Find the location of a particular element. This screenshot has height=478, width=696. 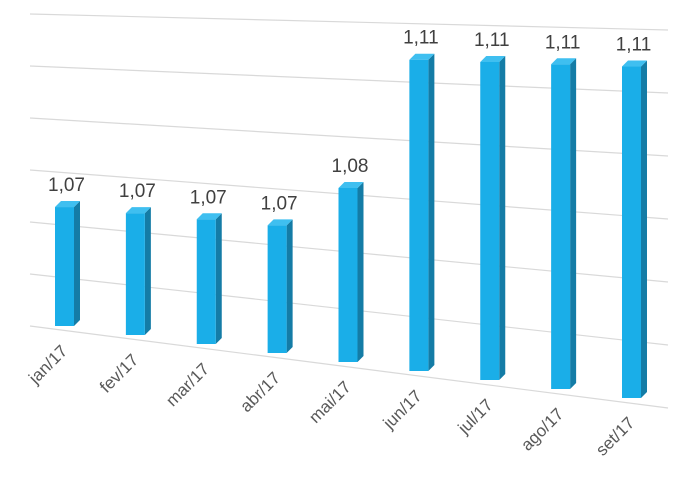

x-tick-label: mar/17 is located at coordinates (187, 384).